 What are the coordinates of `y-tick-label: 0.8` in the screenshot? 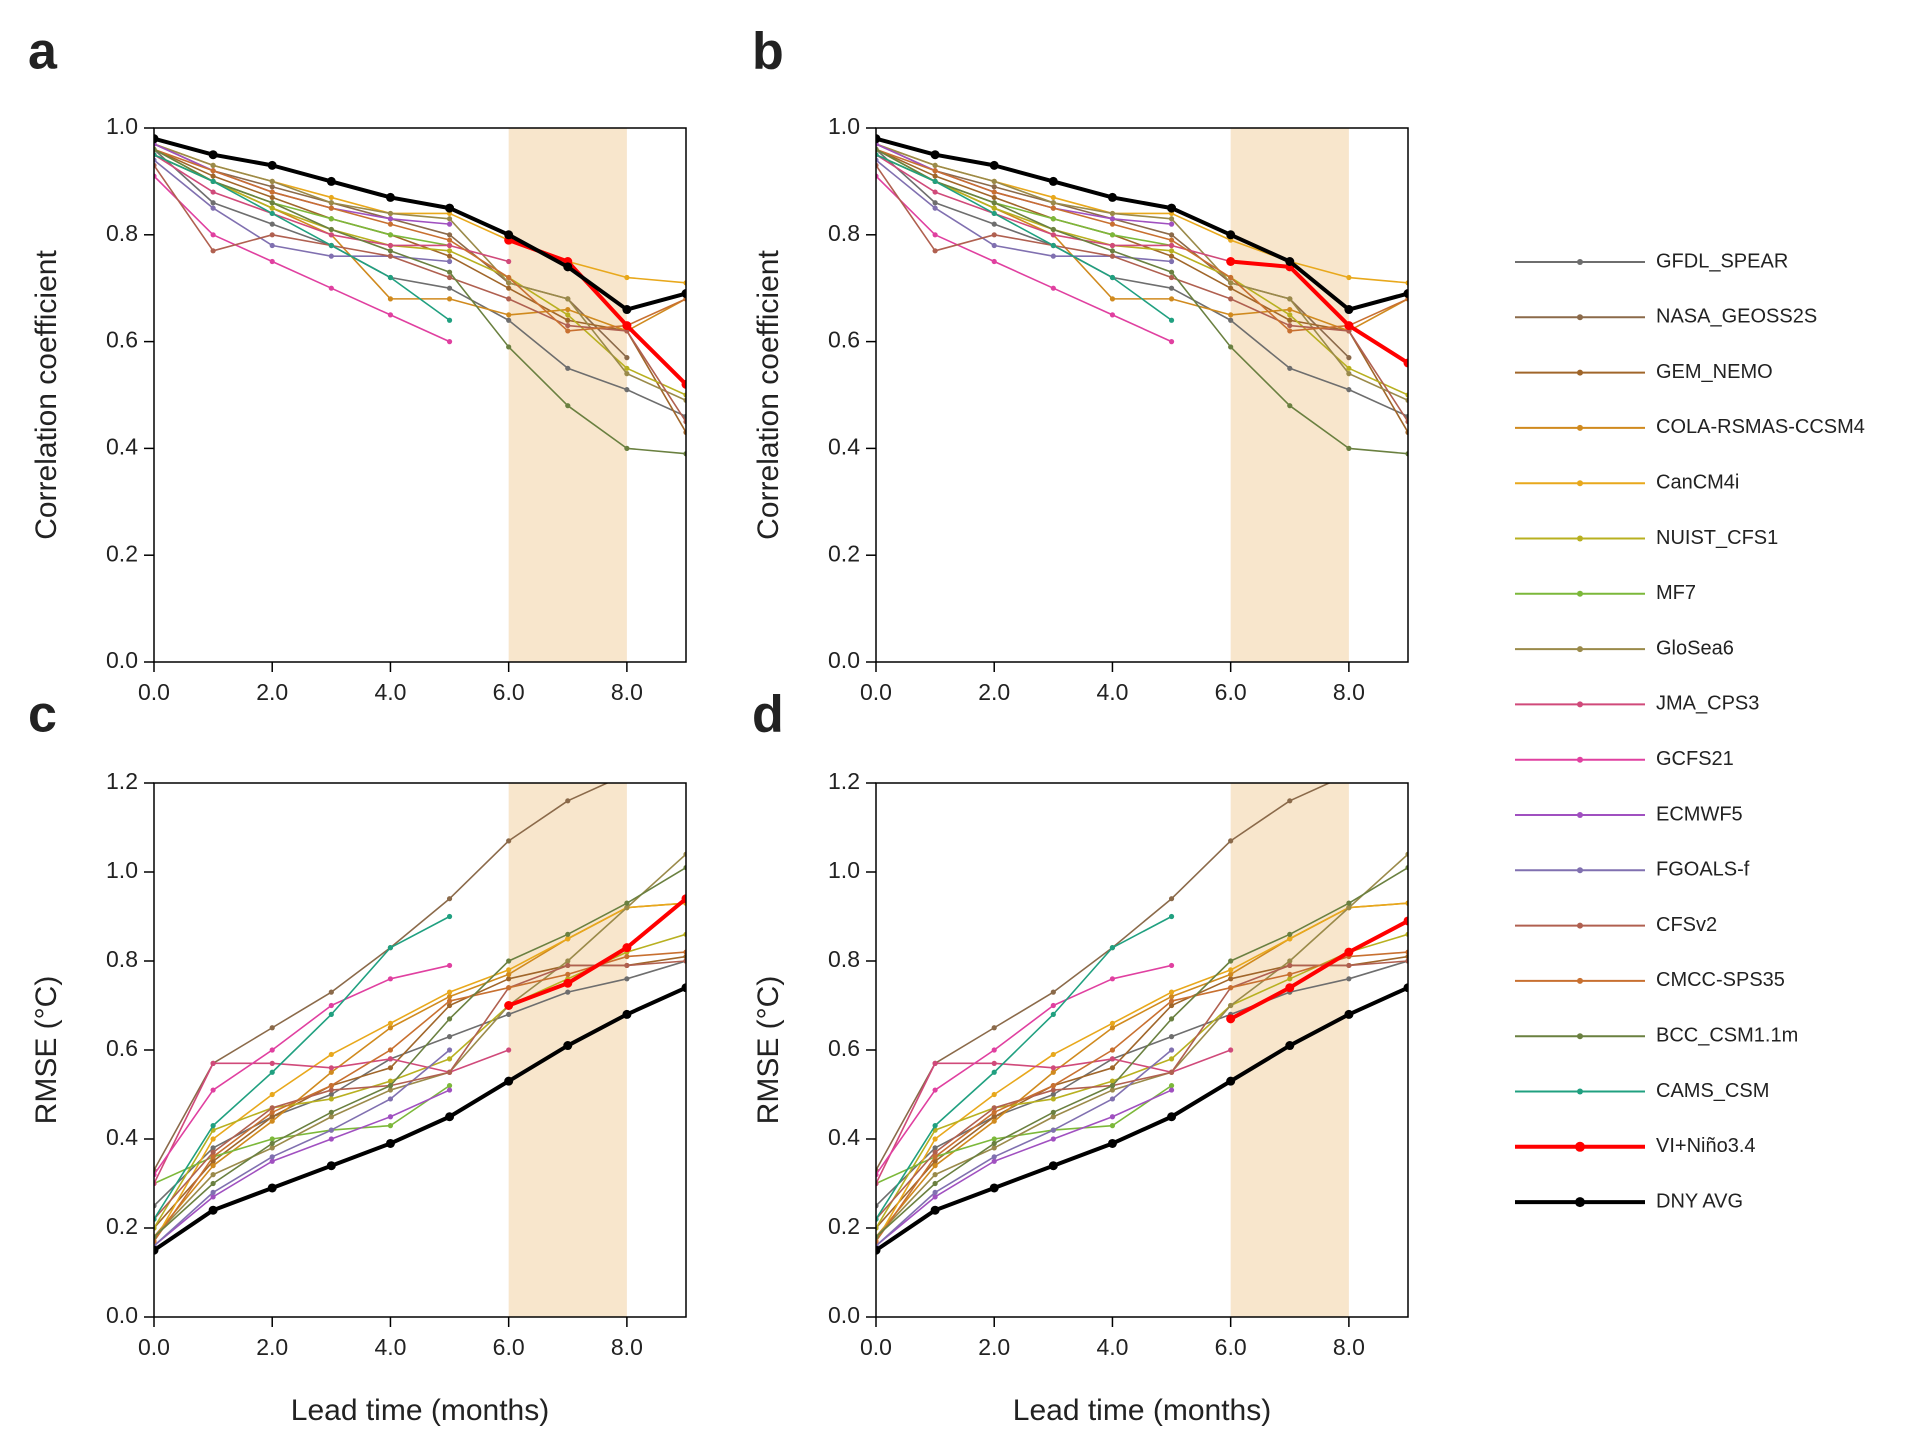 It's located at (844, 959).